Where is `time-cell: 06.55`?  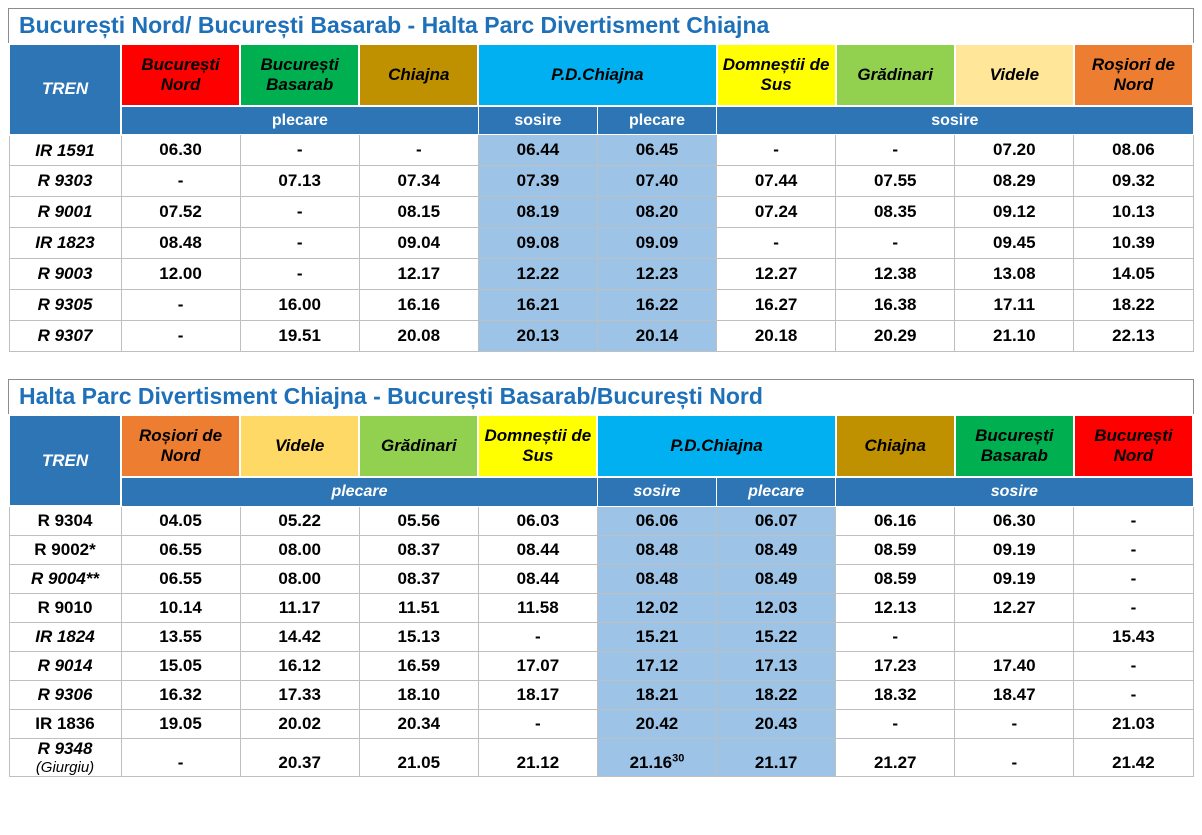
time-cell: 06.55 is located at coordinates (180, 549).